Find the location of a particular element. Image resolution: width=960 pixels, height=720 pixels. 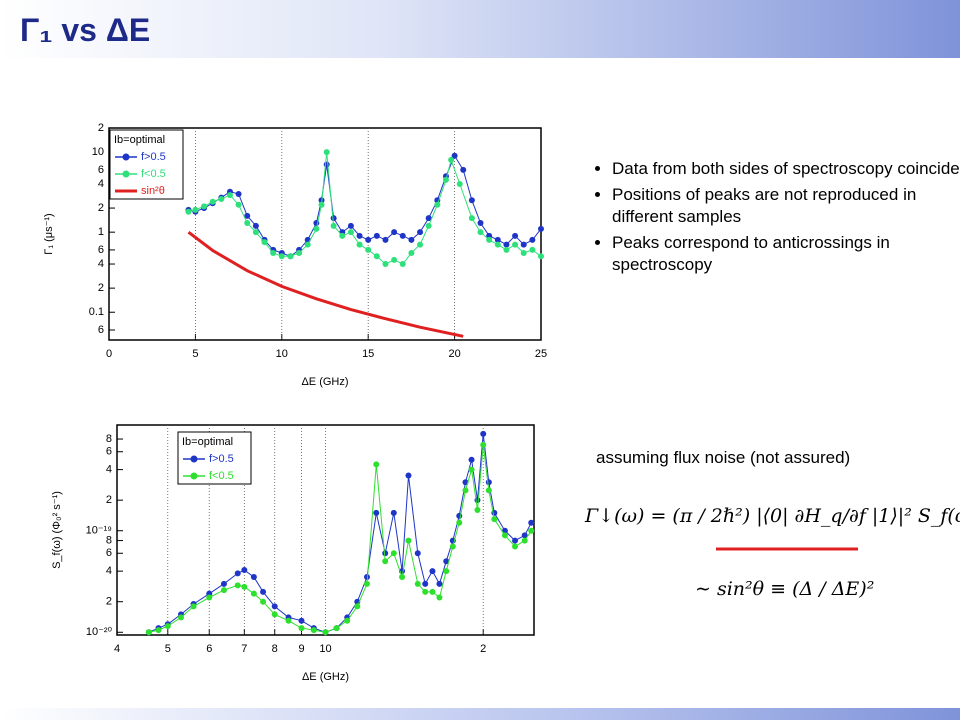

x-tick-label: 8 is located at coordinates (275, 649).